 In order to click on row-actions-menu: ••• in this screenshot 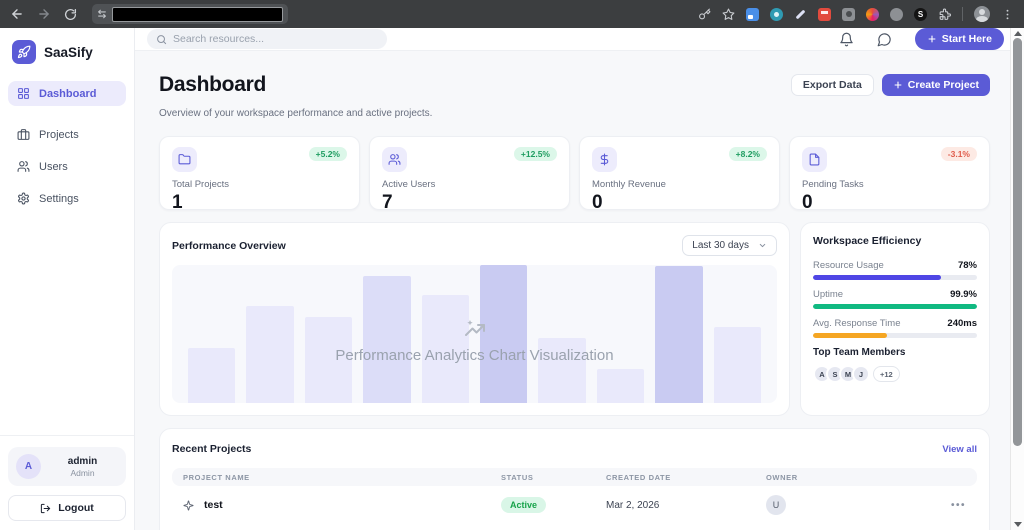, I will do `click(958, 505)`.